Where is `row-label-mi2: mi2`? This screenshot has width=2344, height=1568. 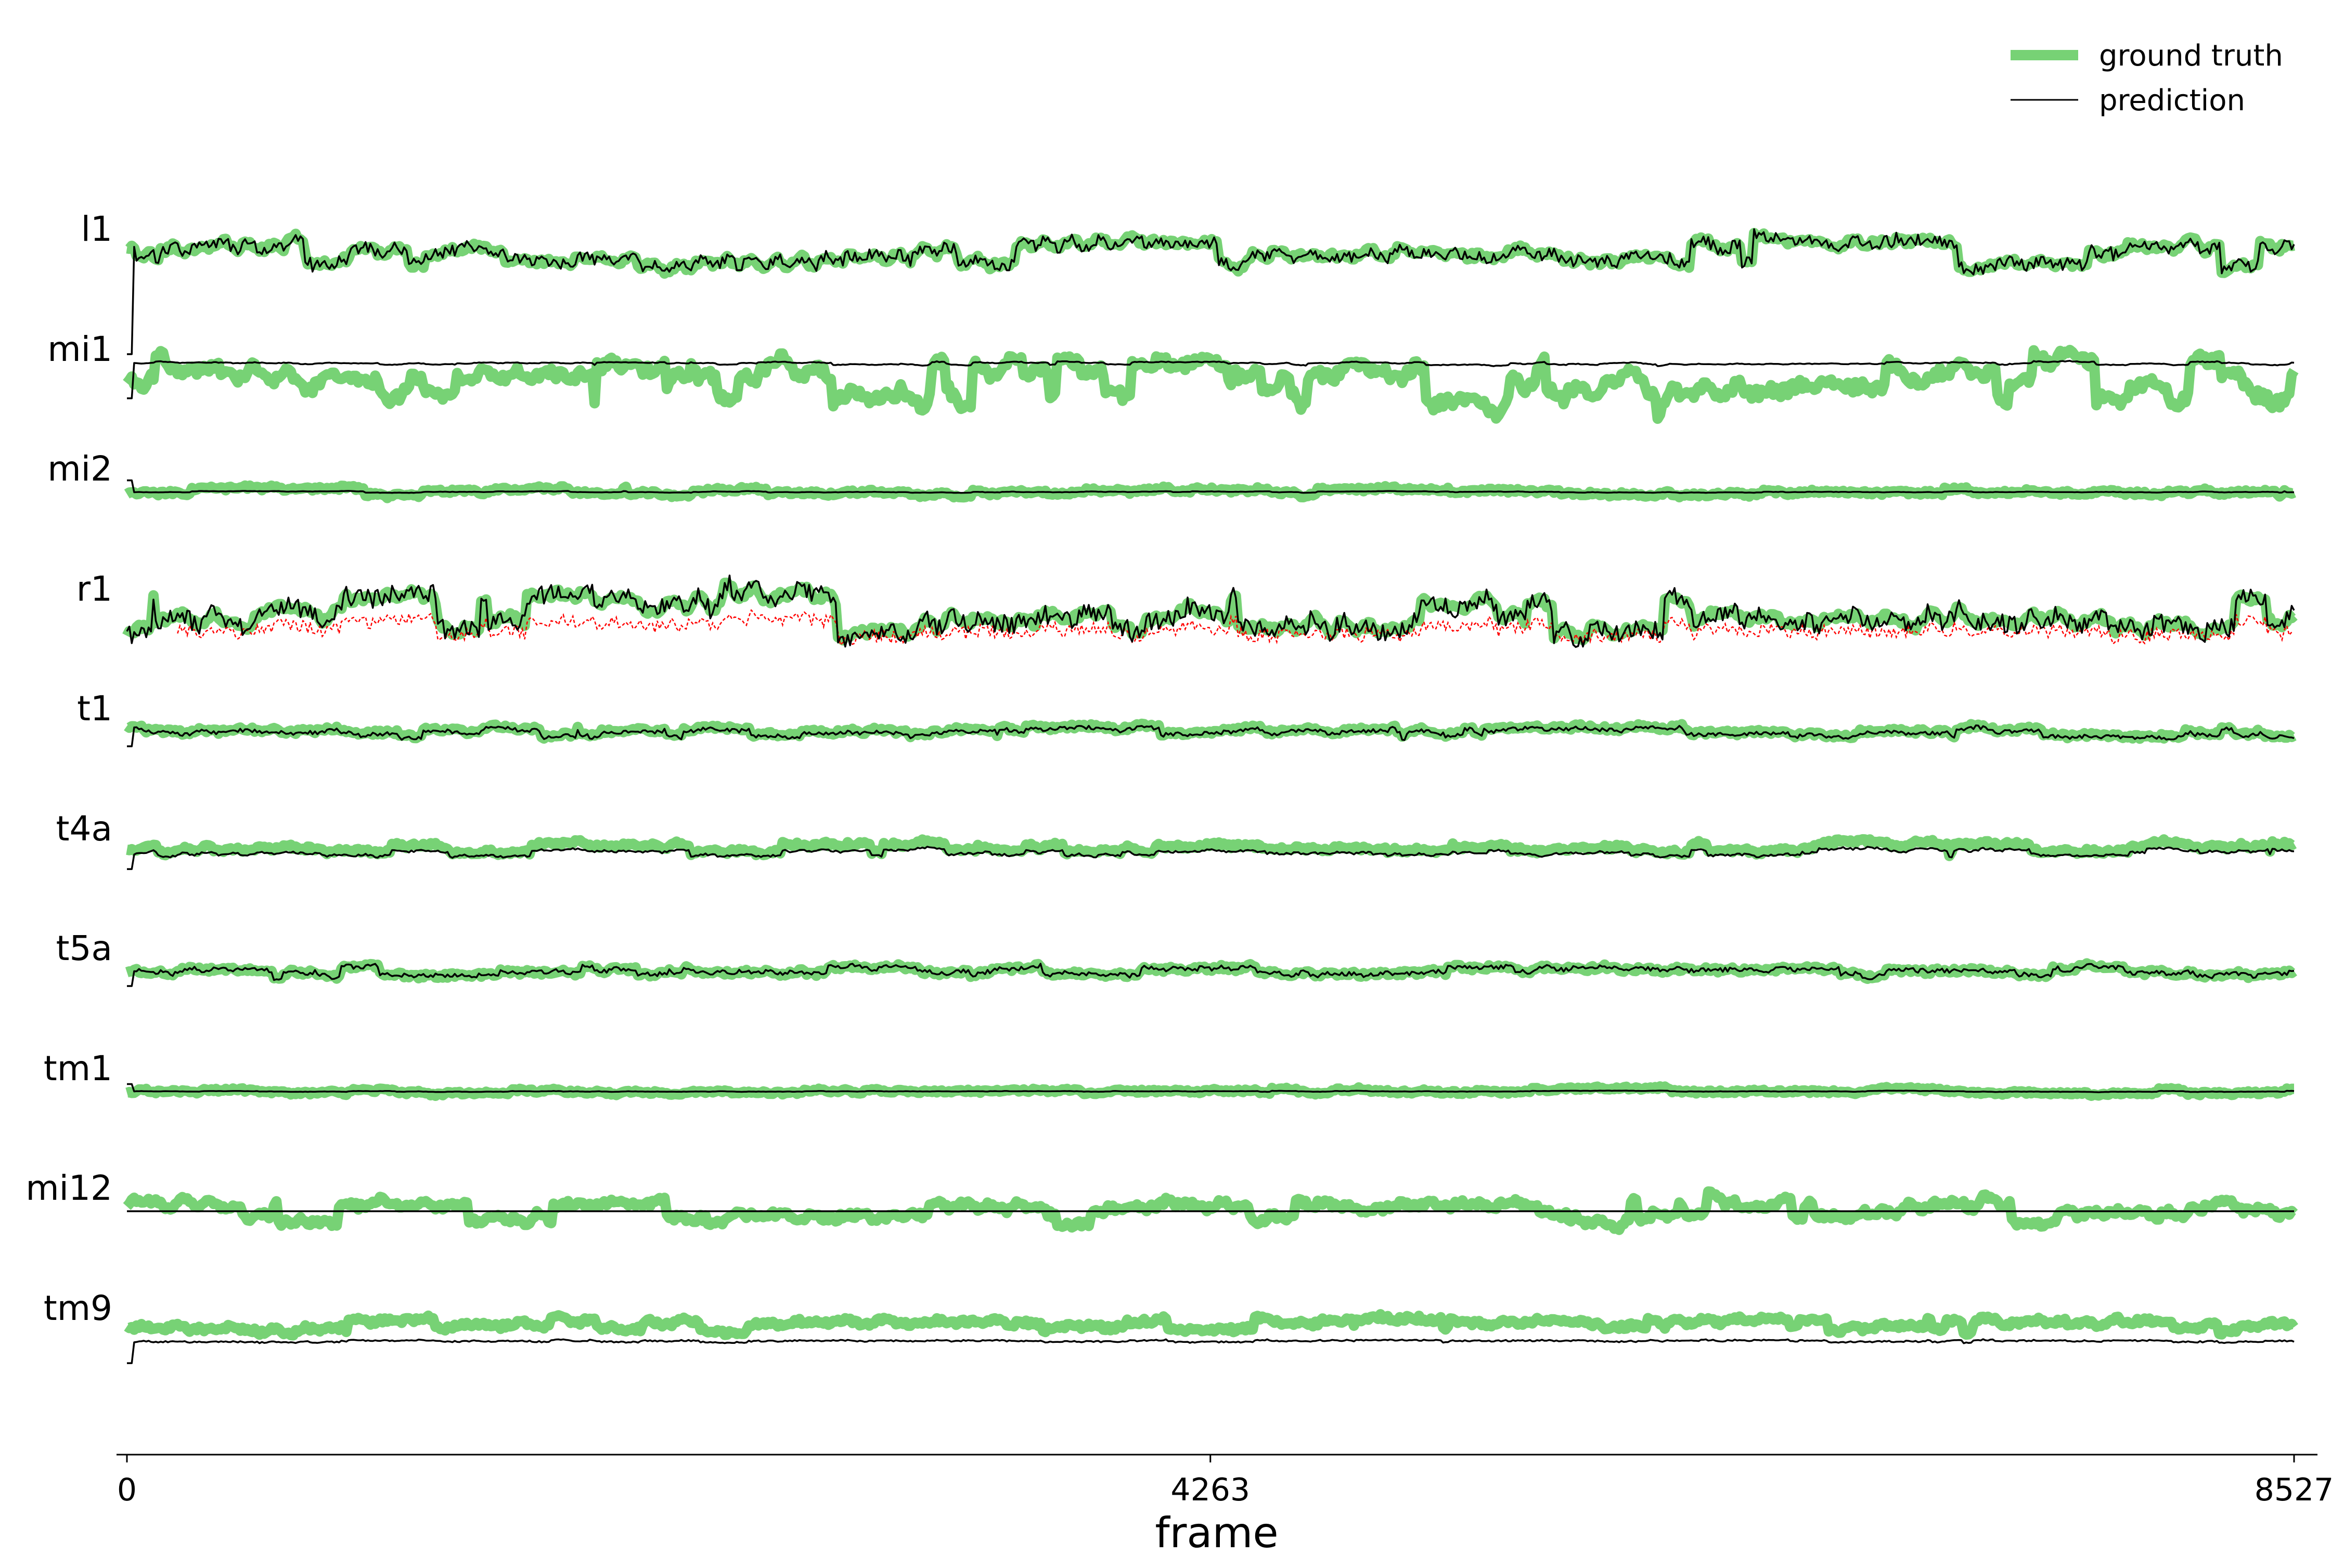 row-label-mi2: mi2 is located at coordinates (79, 469).